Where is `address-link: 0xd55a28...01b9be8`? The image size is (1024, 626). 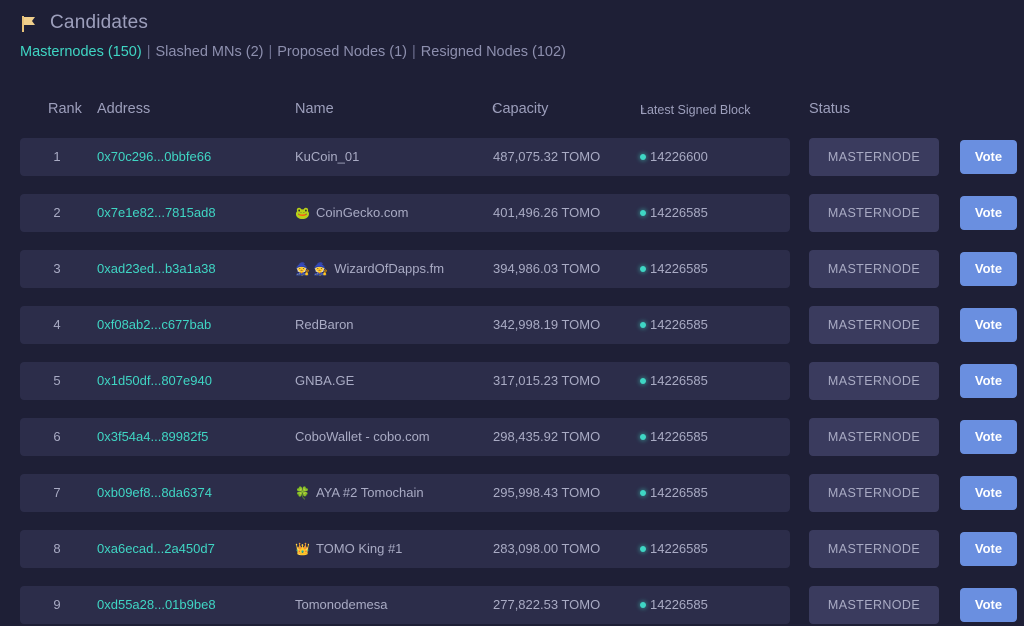
address-link: 0xd55a28...01b9be8 is located at coordinates (156, 604).